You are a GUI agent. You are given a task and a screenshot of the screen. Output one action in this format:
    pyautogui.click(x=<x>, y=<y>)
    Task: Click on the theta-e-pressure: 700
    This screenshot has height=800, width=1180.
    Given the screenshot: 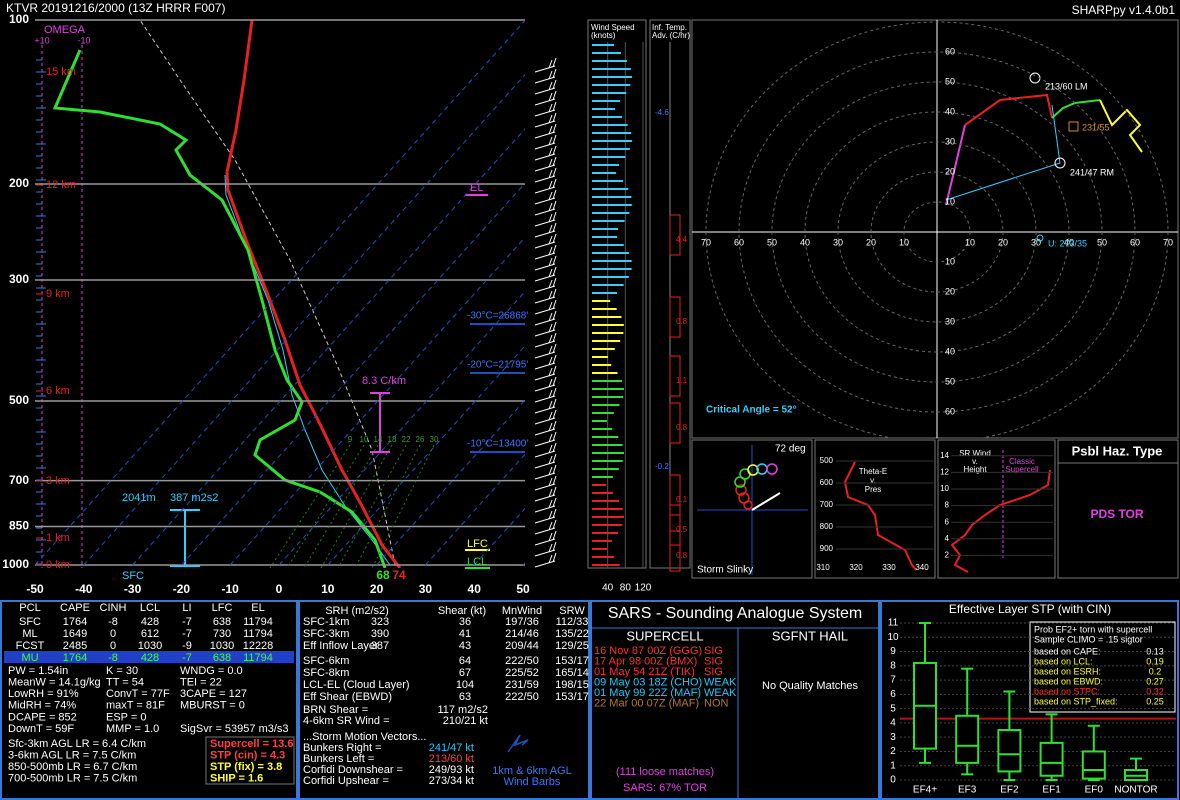 What is the action you would take?
    pyautogui.click(x=827, y=504)
    